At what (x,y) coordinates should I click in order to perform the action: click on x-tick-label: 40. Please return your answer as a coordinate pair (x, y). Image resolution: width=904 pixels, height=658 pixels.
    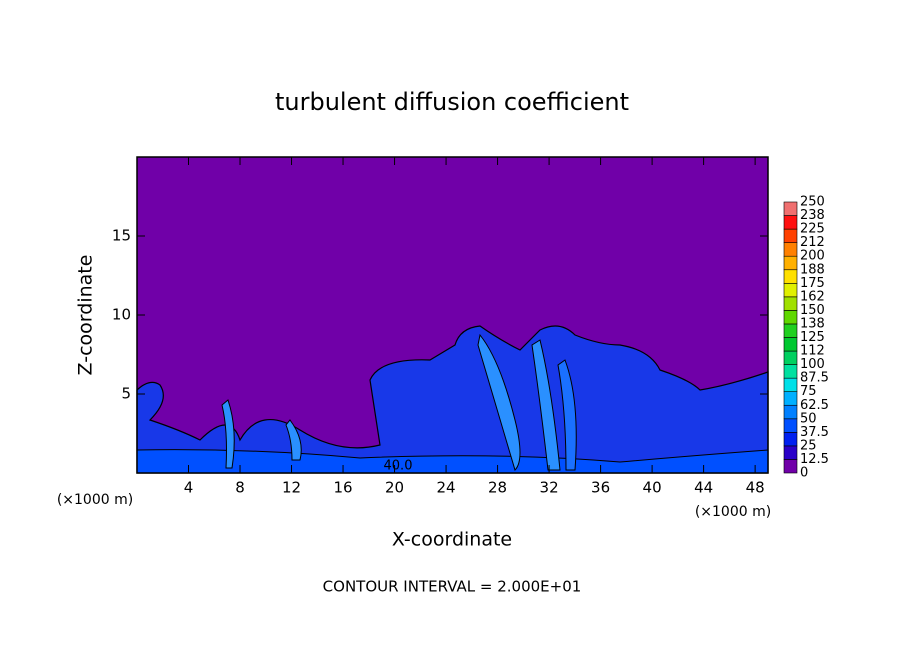
    Looking at the image, I should click on (652, 488).